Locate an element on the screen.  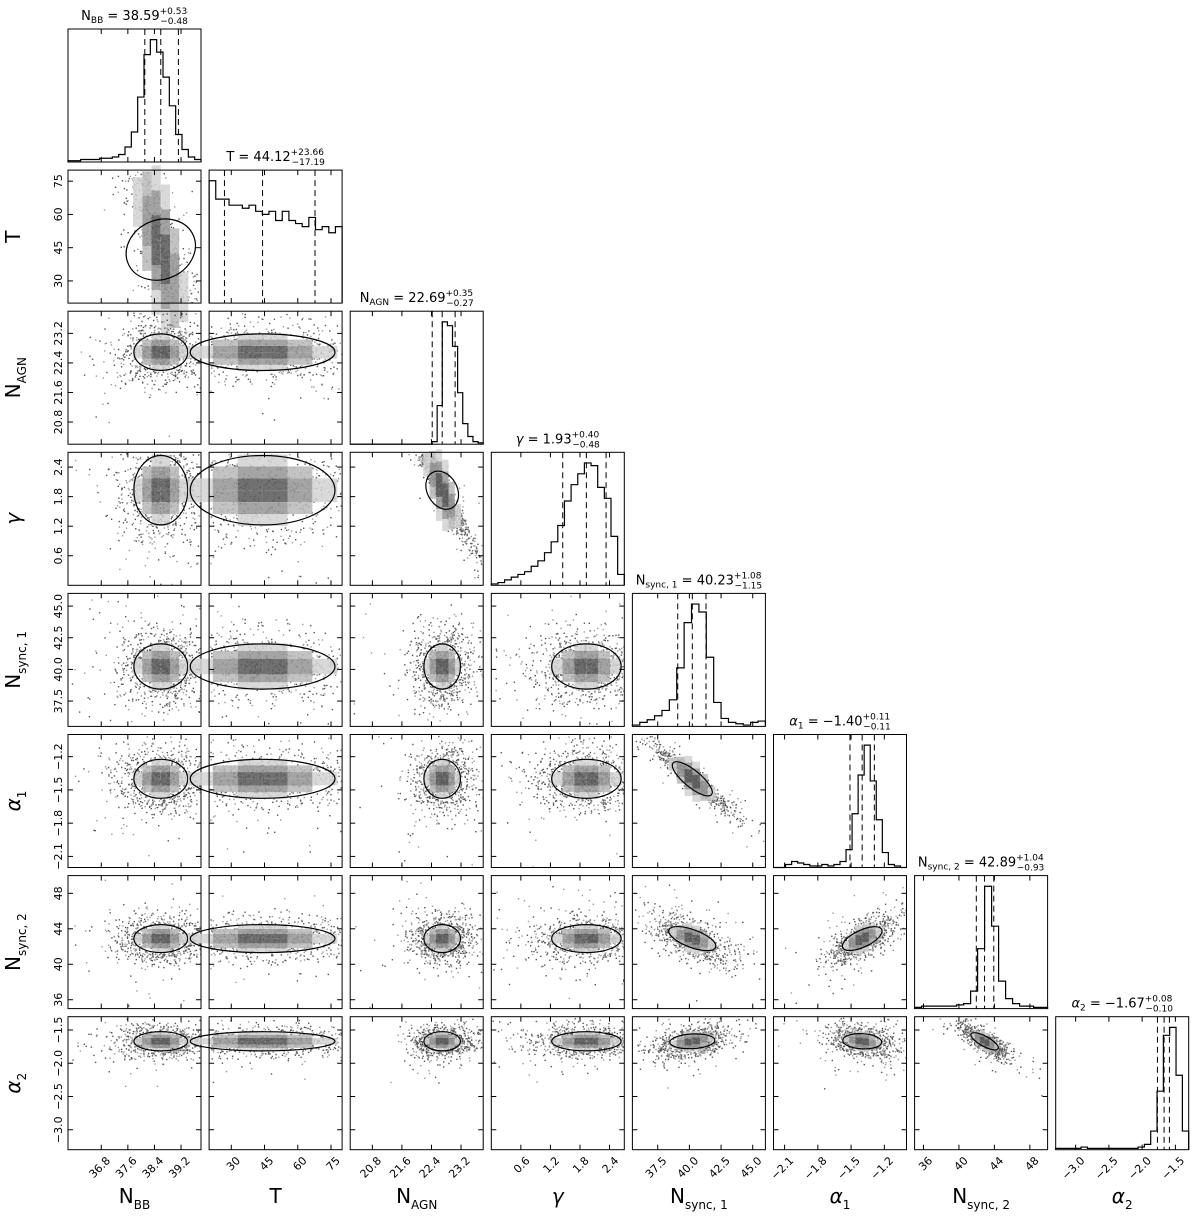
y-axis-label-a1: α1 is located at coordinates (15, 801).